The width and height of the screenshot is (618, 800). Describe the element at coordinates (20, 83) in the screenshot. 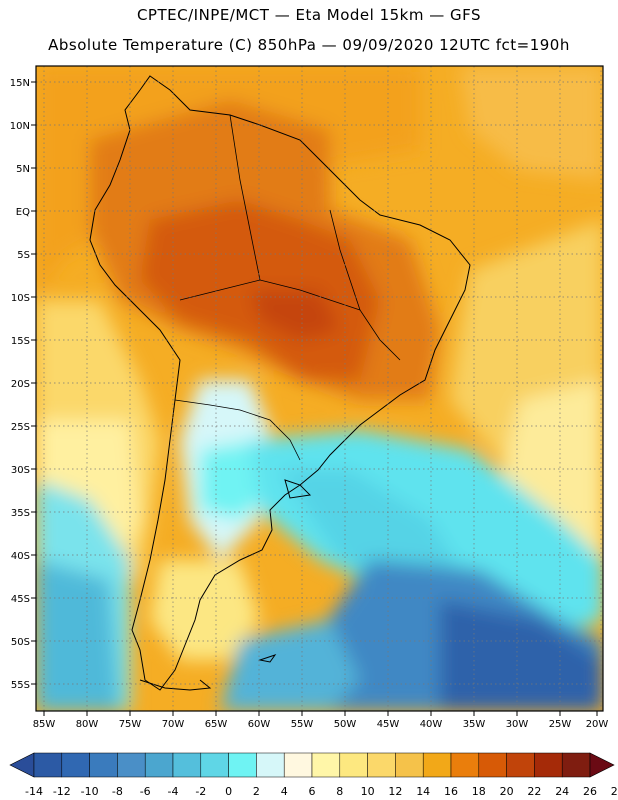

I see `lat-label-15n: 15N` at that location.